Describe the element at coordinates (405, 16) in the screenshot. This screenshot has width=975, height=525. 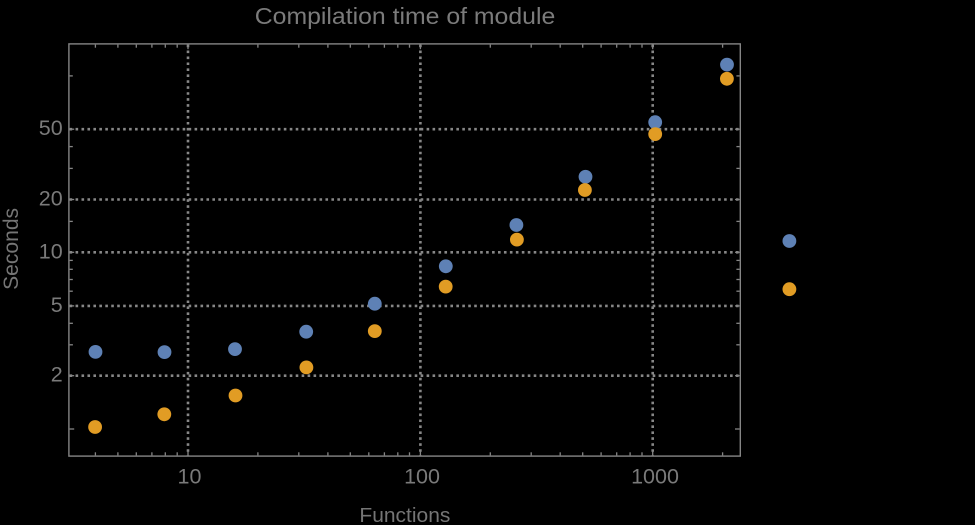
I see `svg-text: Compilation time of module` at that location.